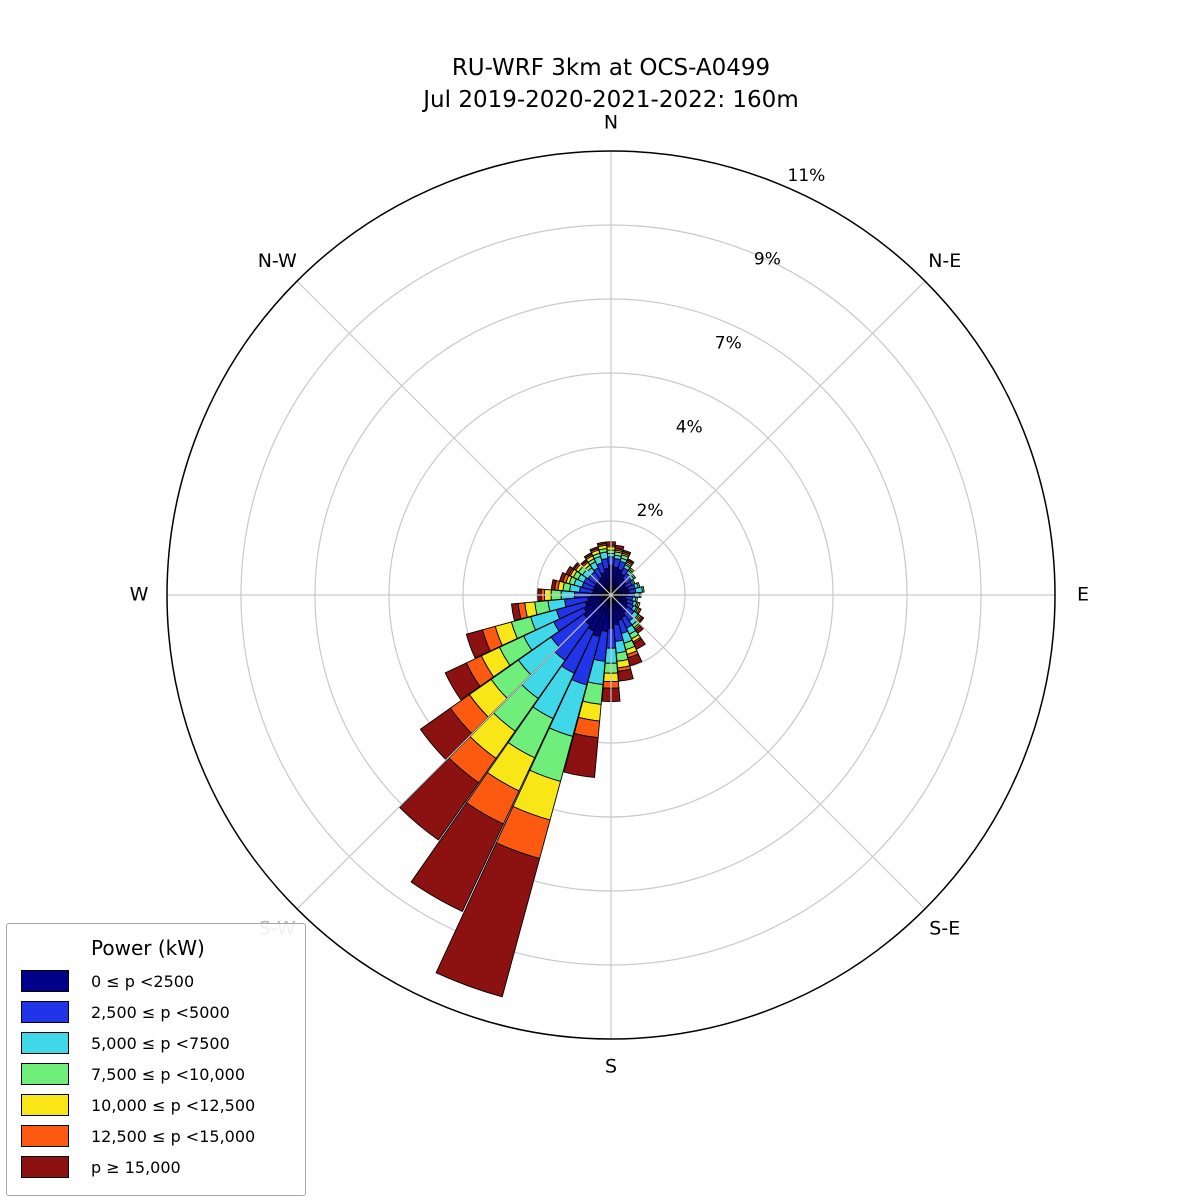 The height and width of the screenshot is (1200, 1200). What do you see at coordinates (728, 343) in the screenshot?
I see `radial-tick-label: 7%` at bounding box center [728, 343].